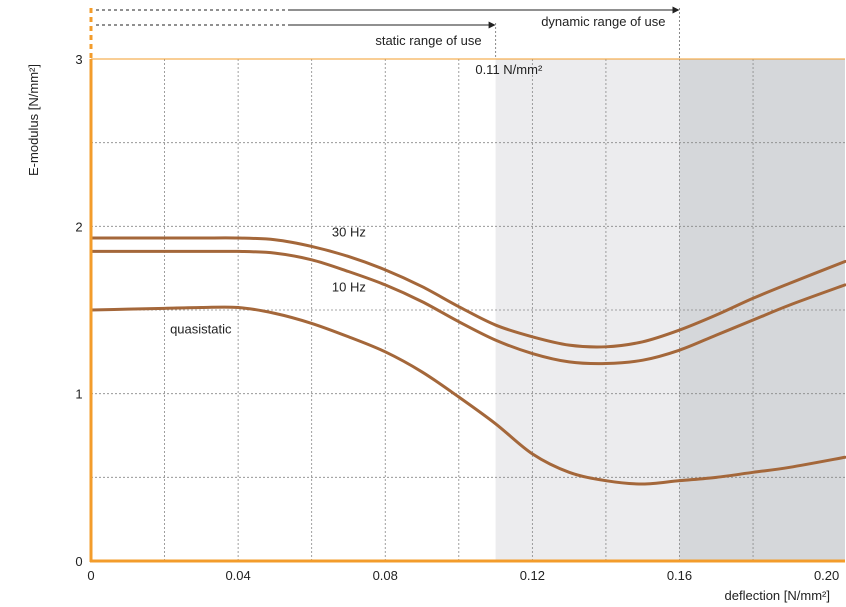 This screenshot has width=846, height=607. Describe the element at coordinates (463, 575) in the screenshot. I see `x-tick-labels: 0 0.04 0.08 0.12 0.16 0.20` at that location.